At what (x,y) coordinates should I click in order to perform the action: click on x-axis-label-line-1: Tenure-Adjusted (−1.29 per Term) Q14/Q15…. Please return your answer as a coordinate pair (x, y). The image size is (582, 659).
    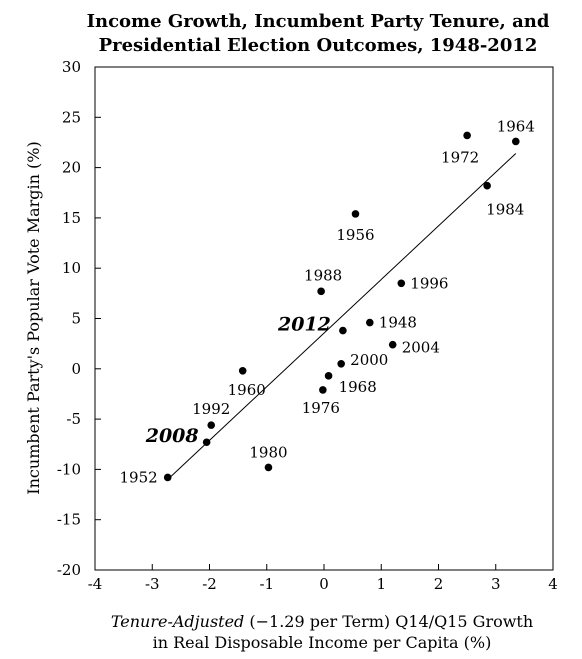
    Looking at the image, I should click on (322, 621).